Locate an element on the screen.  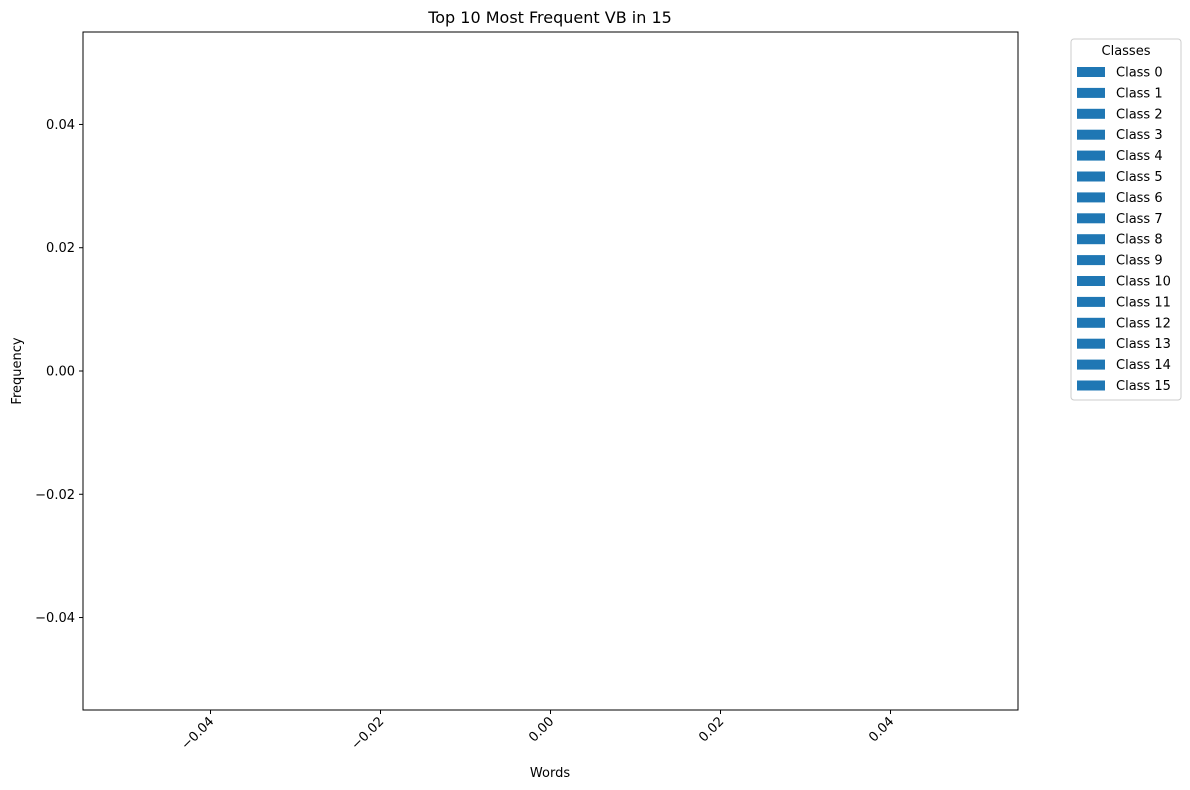
x-tick-label: 0.00 is located at coordinates (541, 729).